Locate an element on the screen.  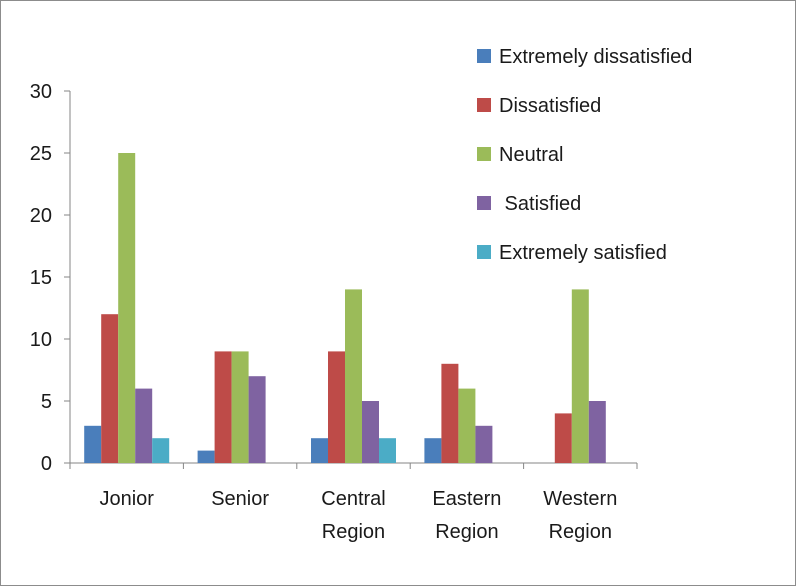
x-tick-label: Senior is located at coordinates (240, 499).